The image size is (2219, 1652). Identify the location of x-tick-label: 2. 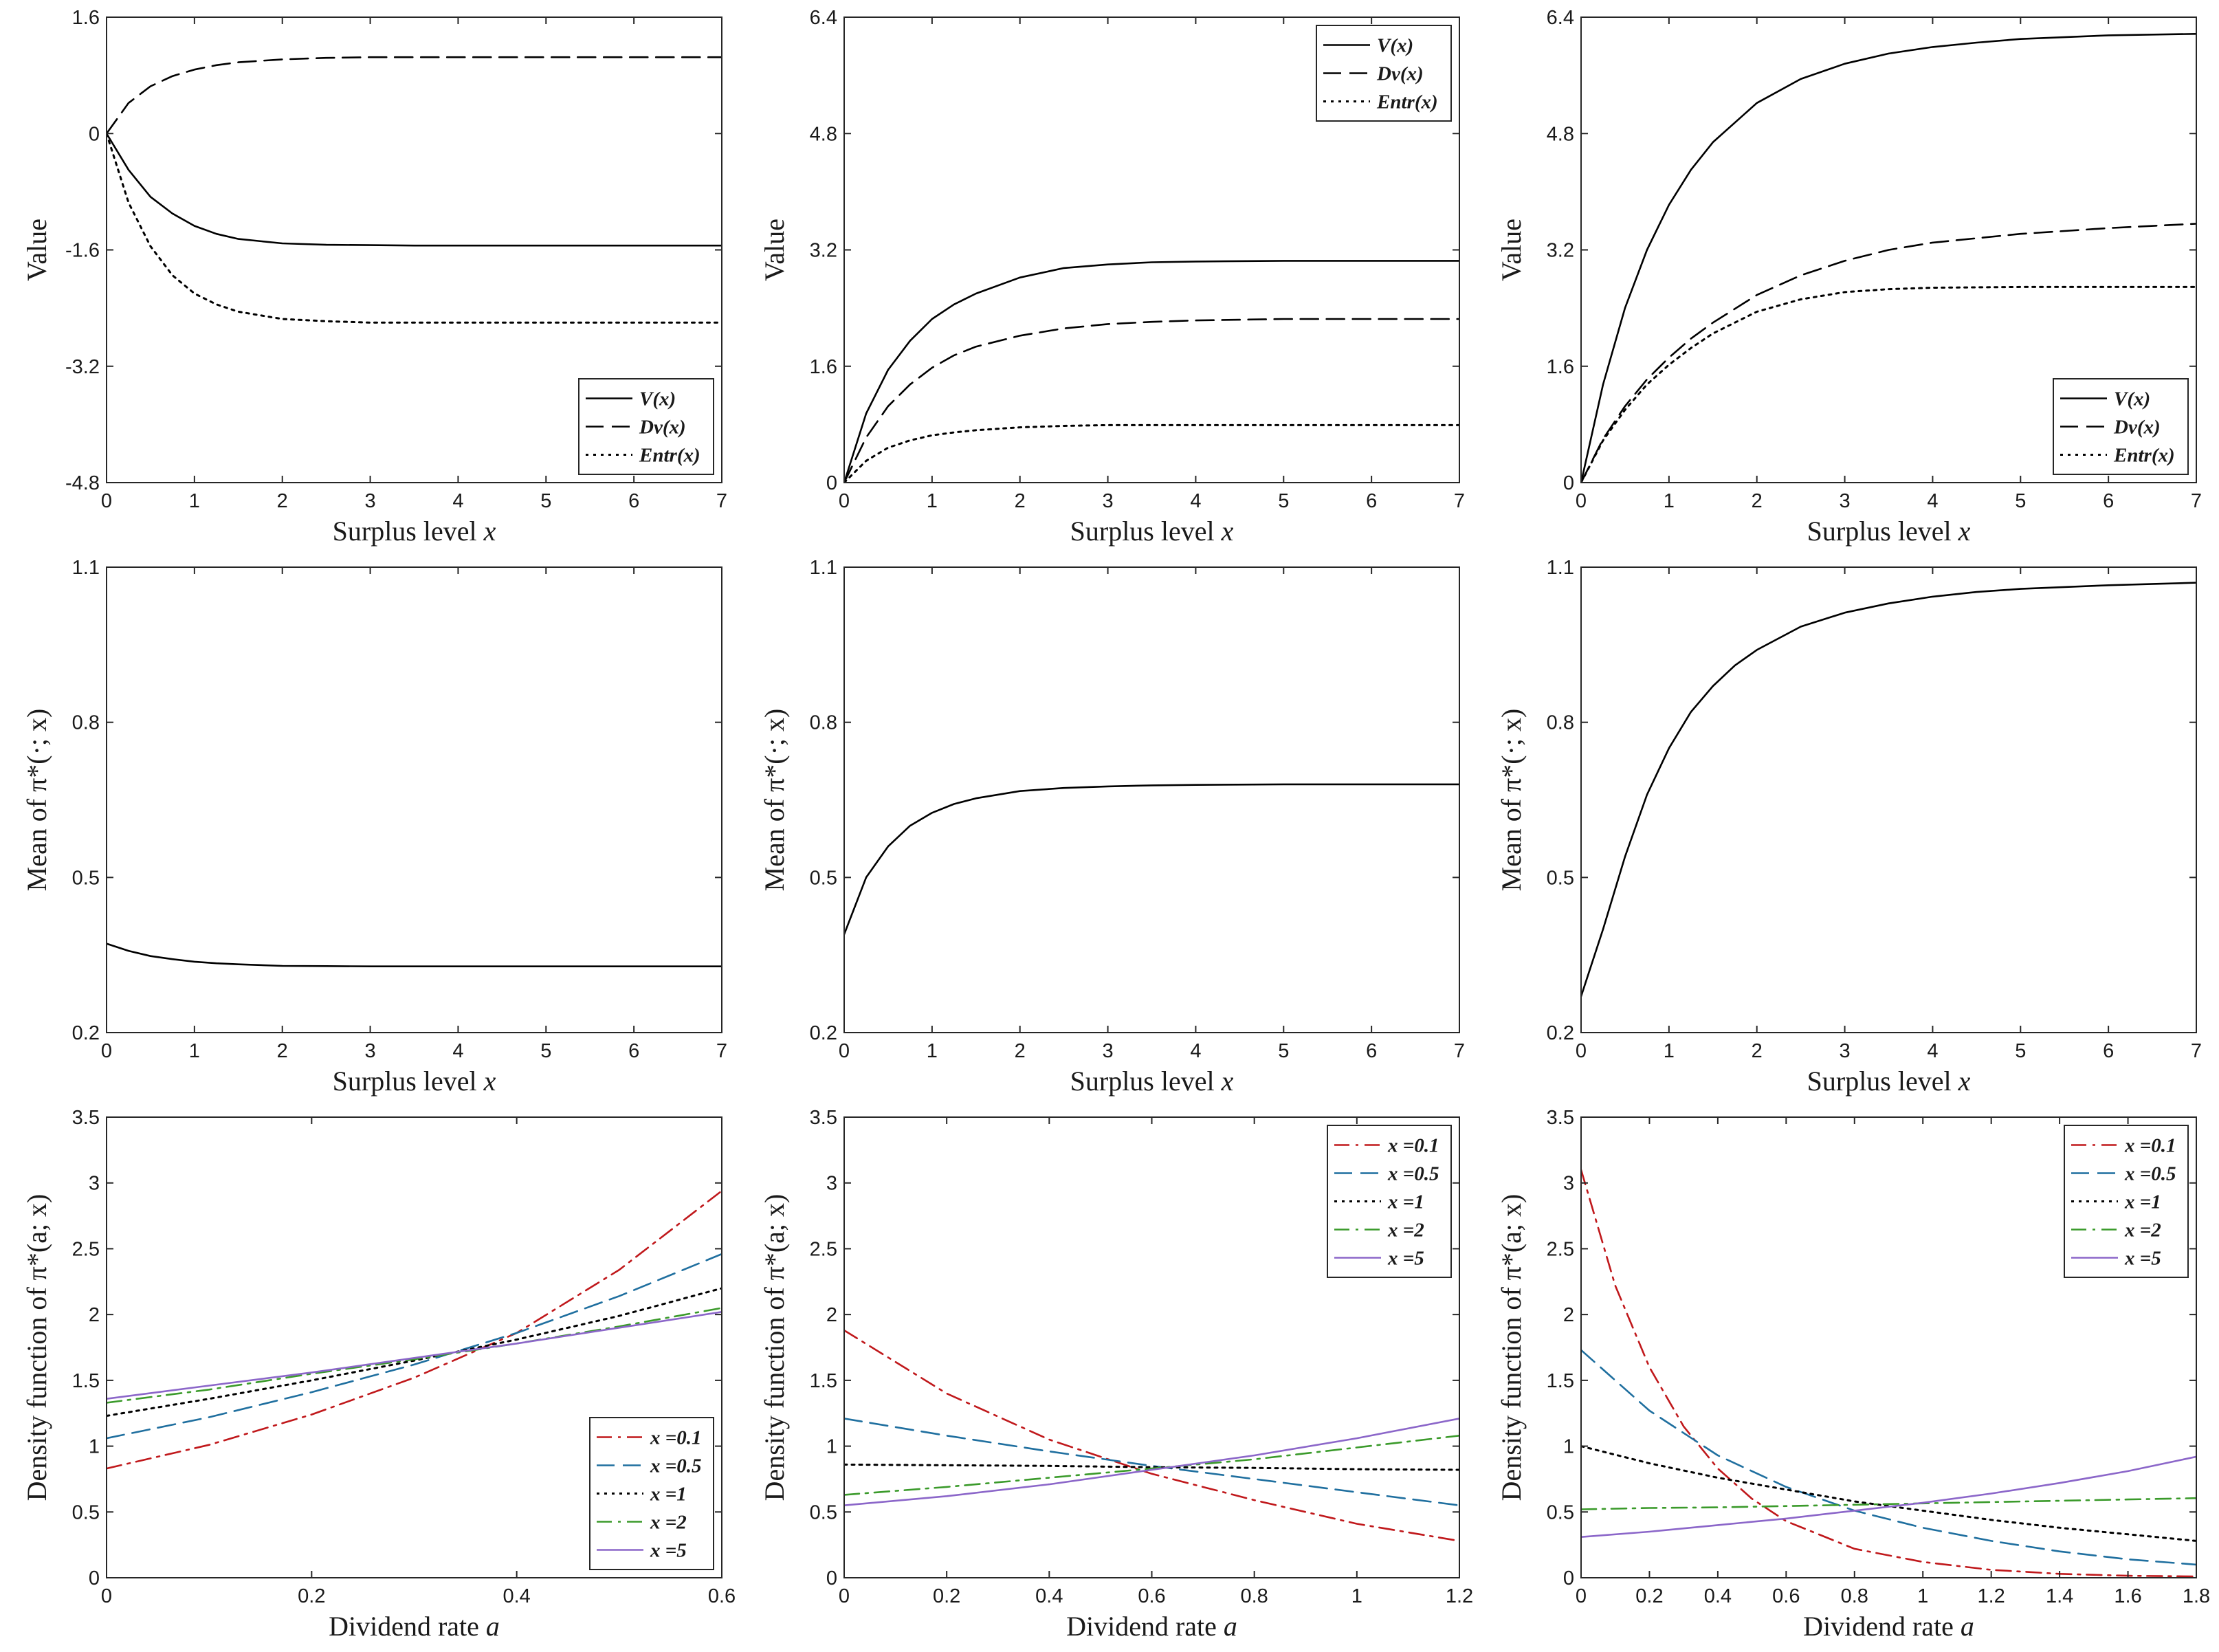
(1021, 501).